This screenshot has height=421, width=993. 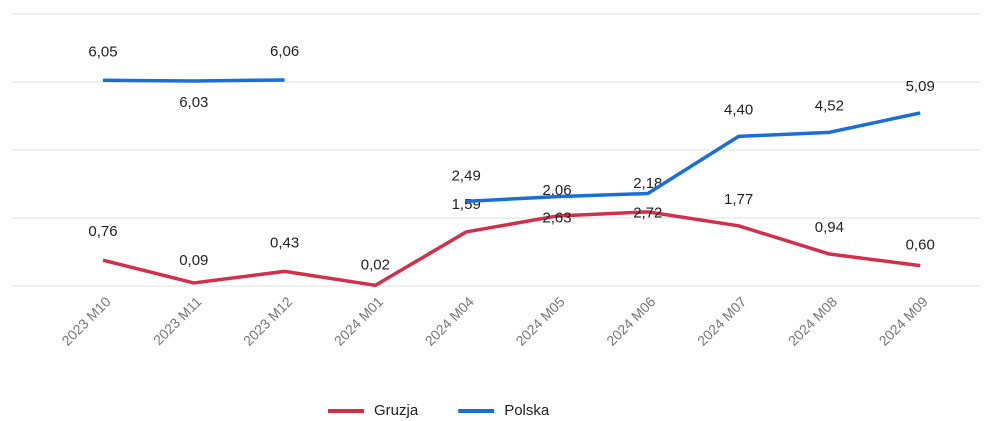 I want to click on data-label: 2,63, so click(x=556, y=218).